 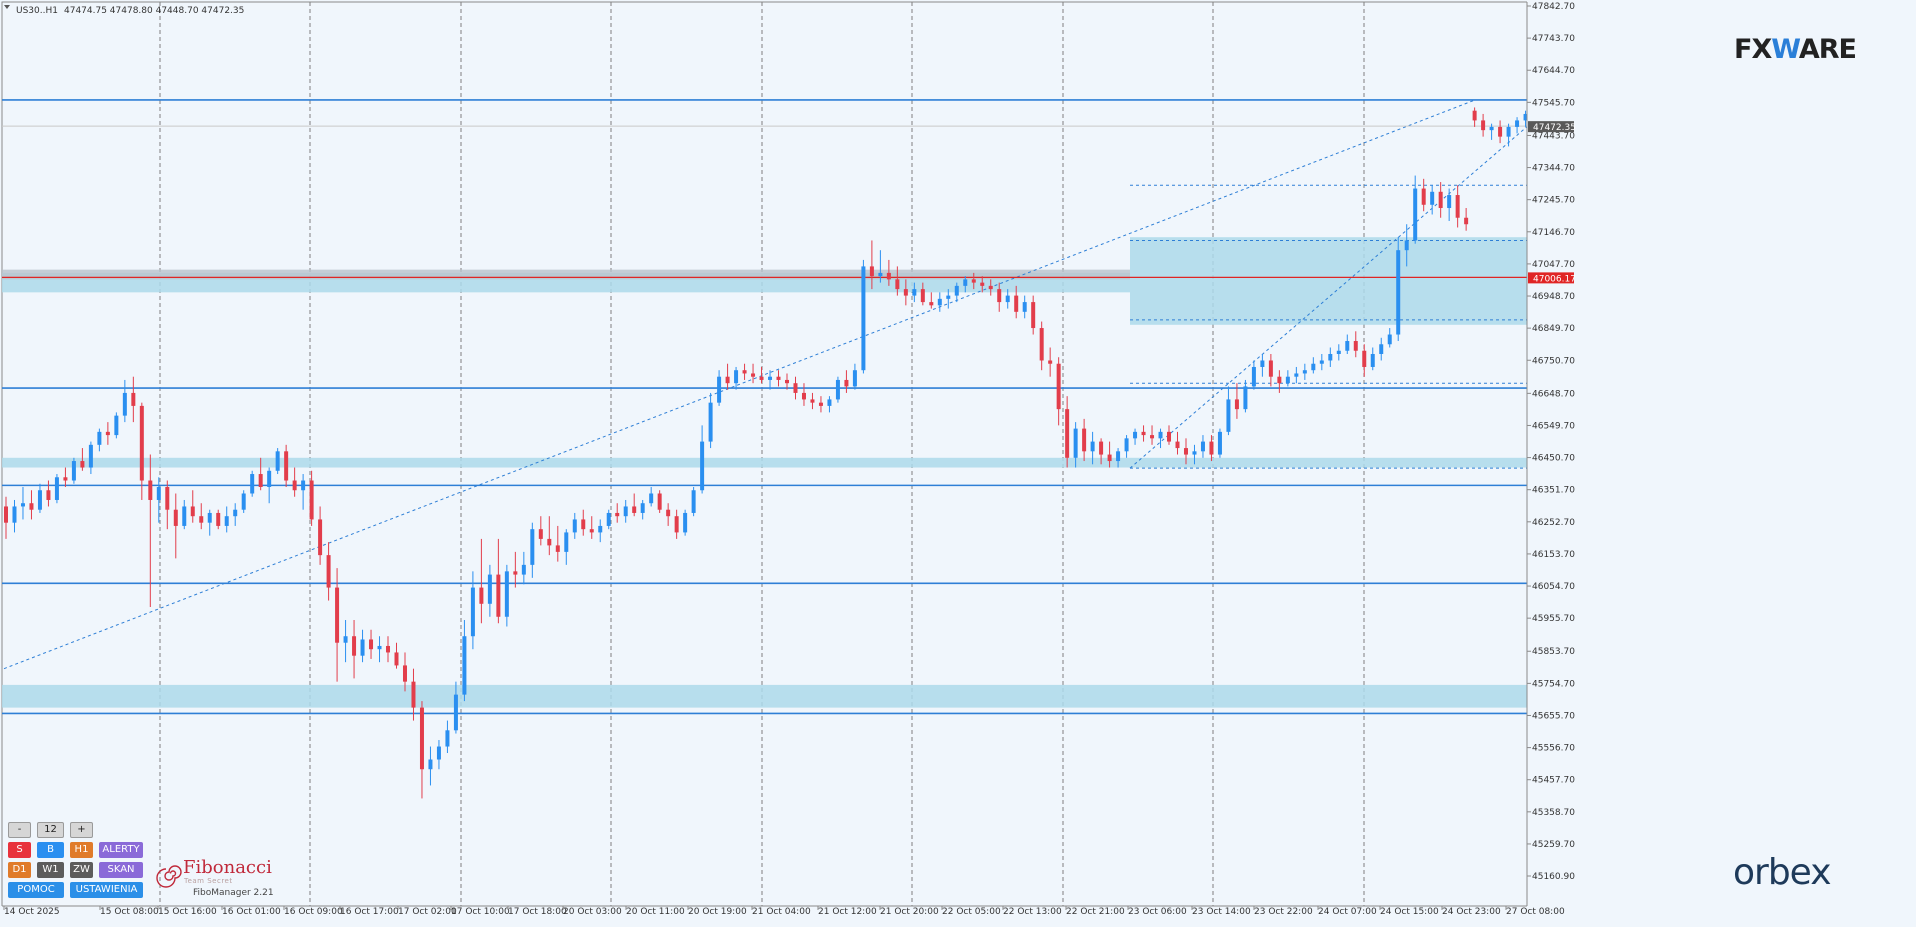 I want to click on buy-button: B, so click(x=50, y=850).